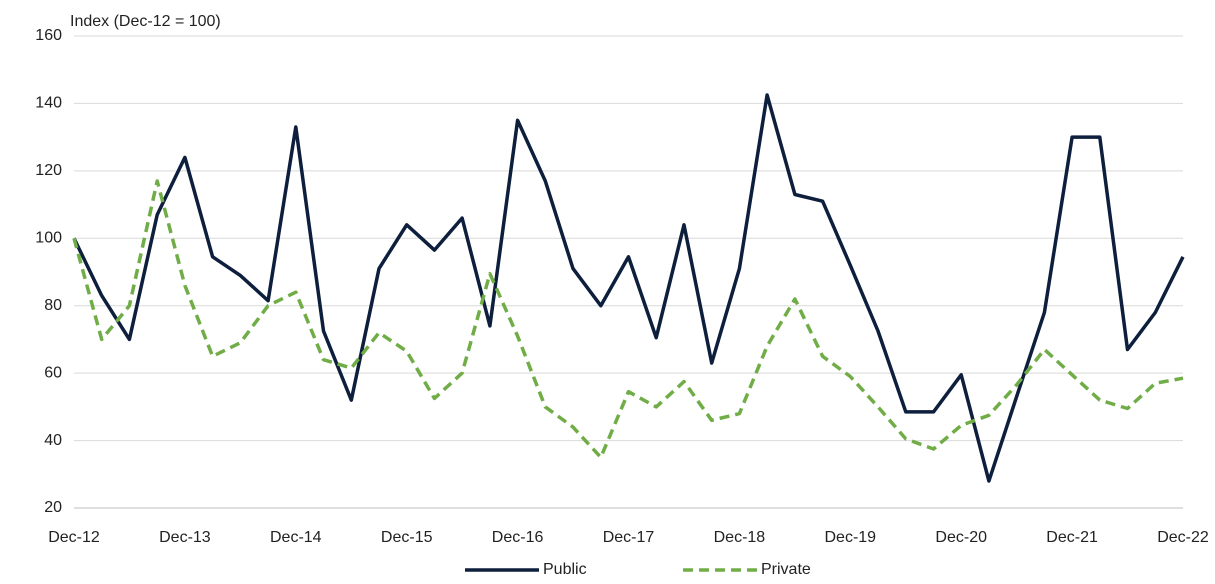 The width and height of the screenshot is (1215, 584). What do you see at coordinates (53, 507) in the screenshot?
I see `y-tick-label: 20` at bounding box center [53, 507].